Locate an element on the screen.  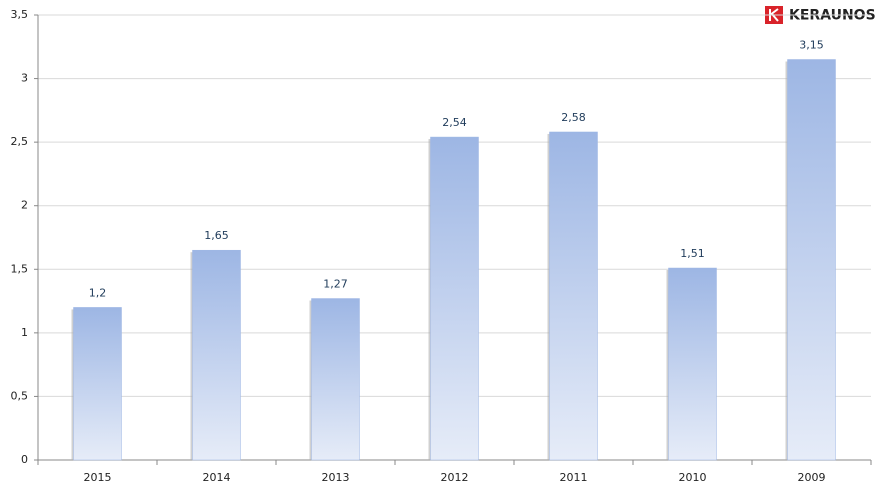
x-tick-label: 2015 is located at coordinates (98, 477).